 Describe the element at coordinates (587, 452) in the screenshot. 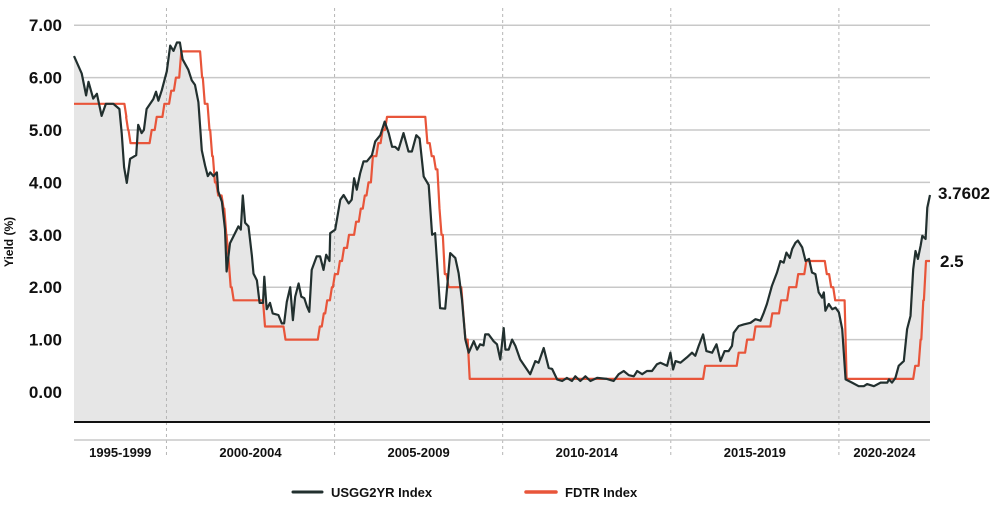

I see `x-period-label: 2010-2014` at that location.